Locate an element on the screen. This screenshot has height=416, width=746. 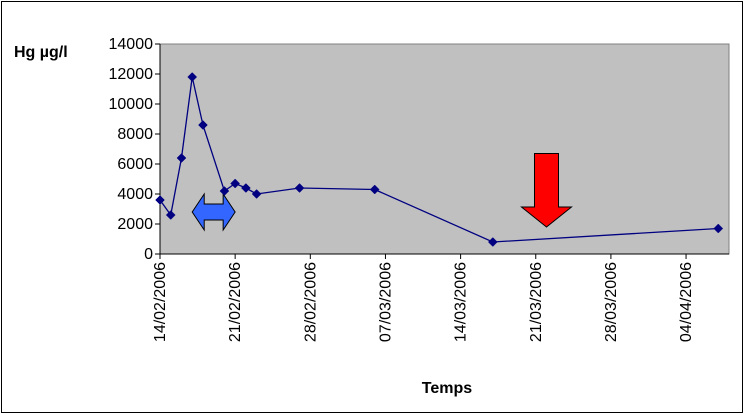
y-tick-label: 8000 is located at coordinates (135, 134).